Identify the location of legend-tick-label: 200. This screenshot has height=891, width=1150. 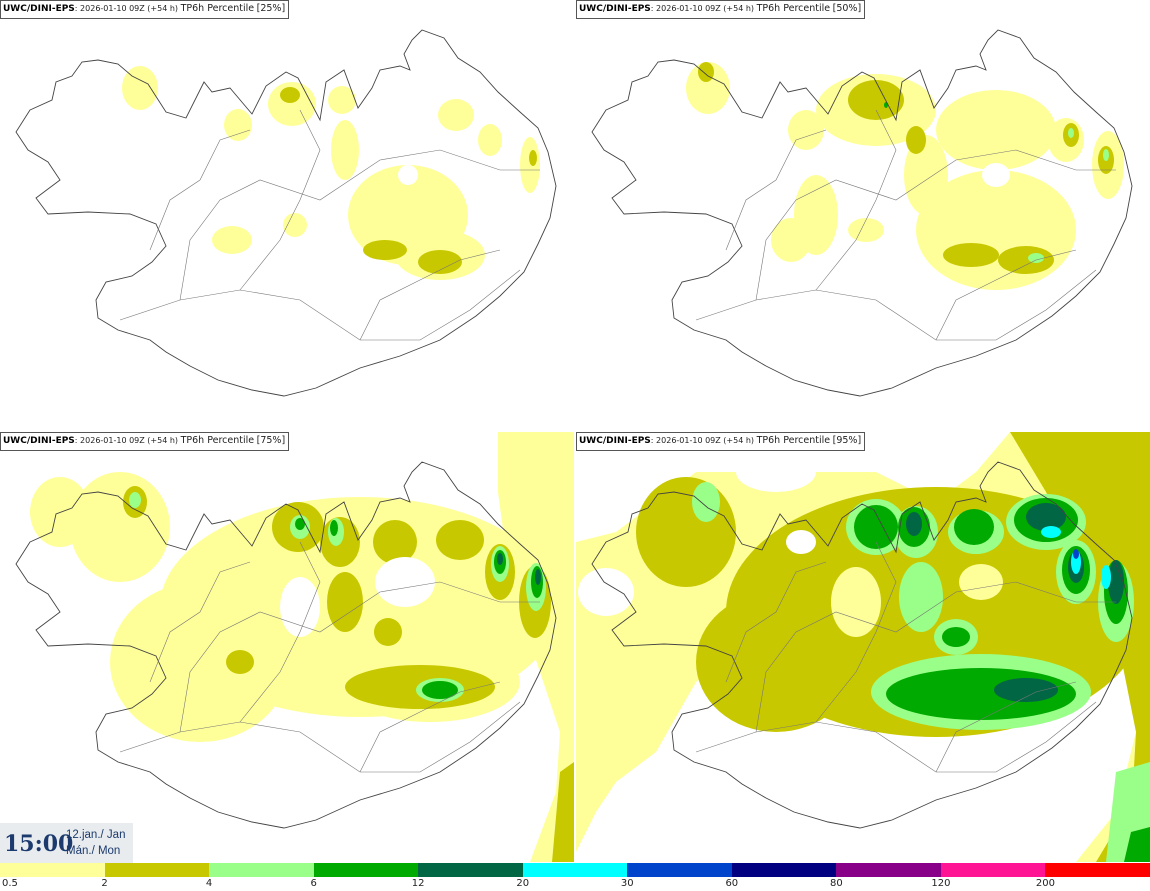
(1045, 883).